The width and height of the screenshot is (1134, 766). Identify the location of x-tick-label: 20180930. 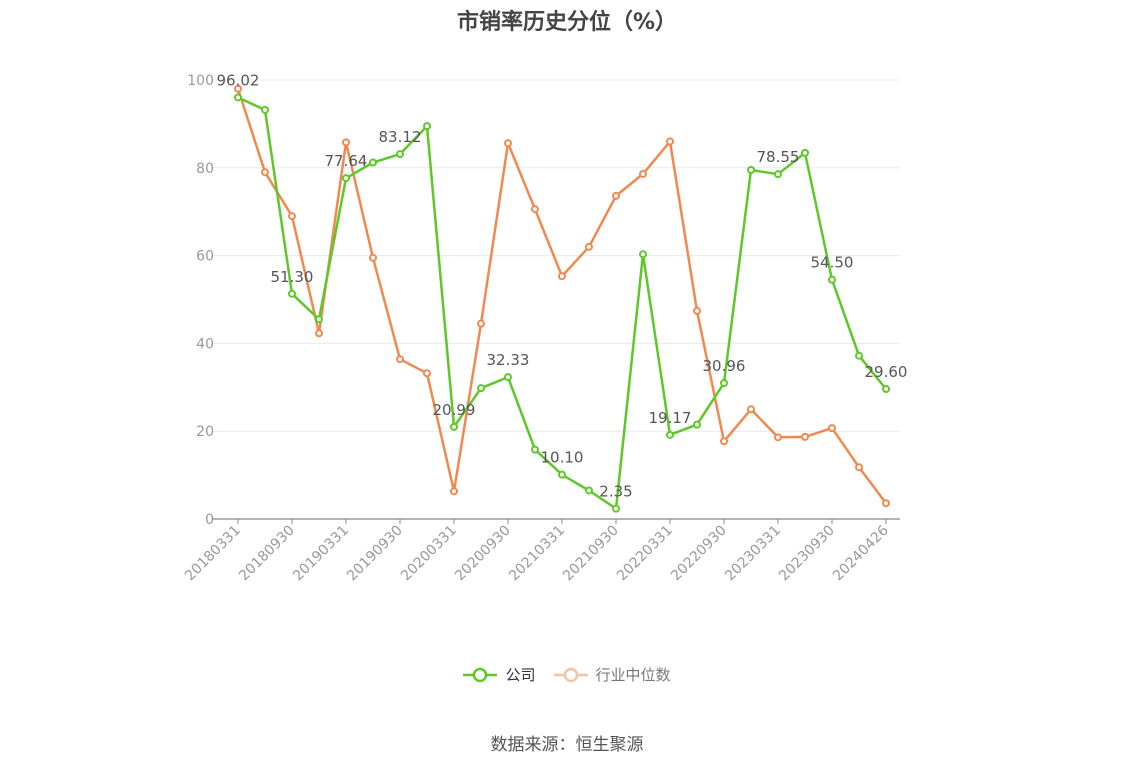
(267, 554).